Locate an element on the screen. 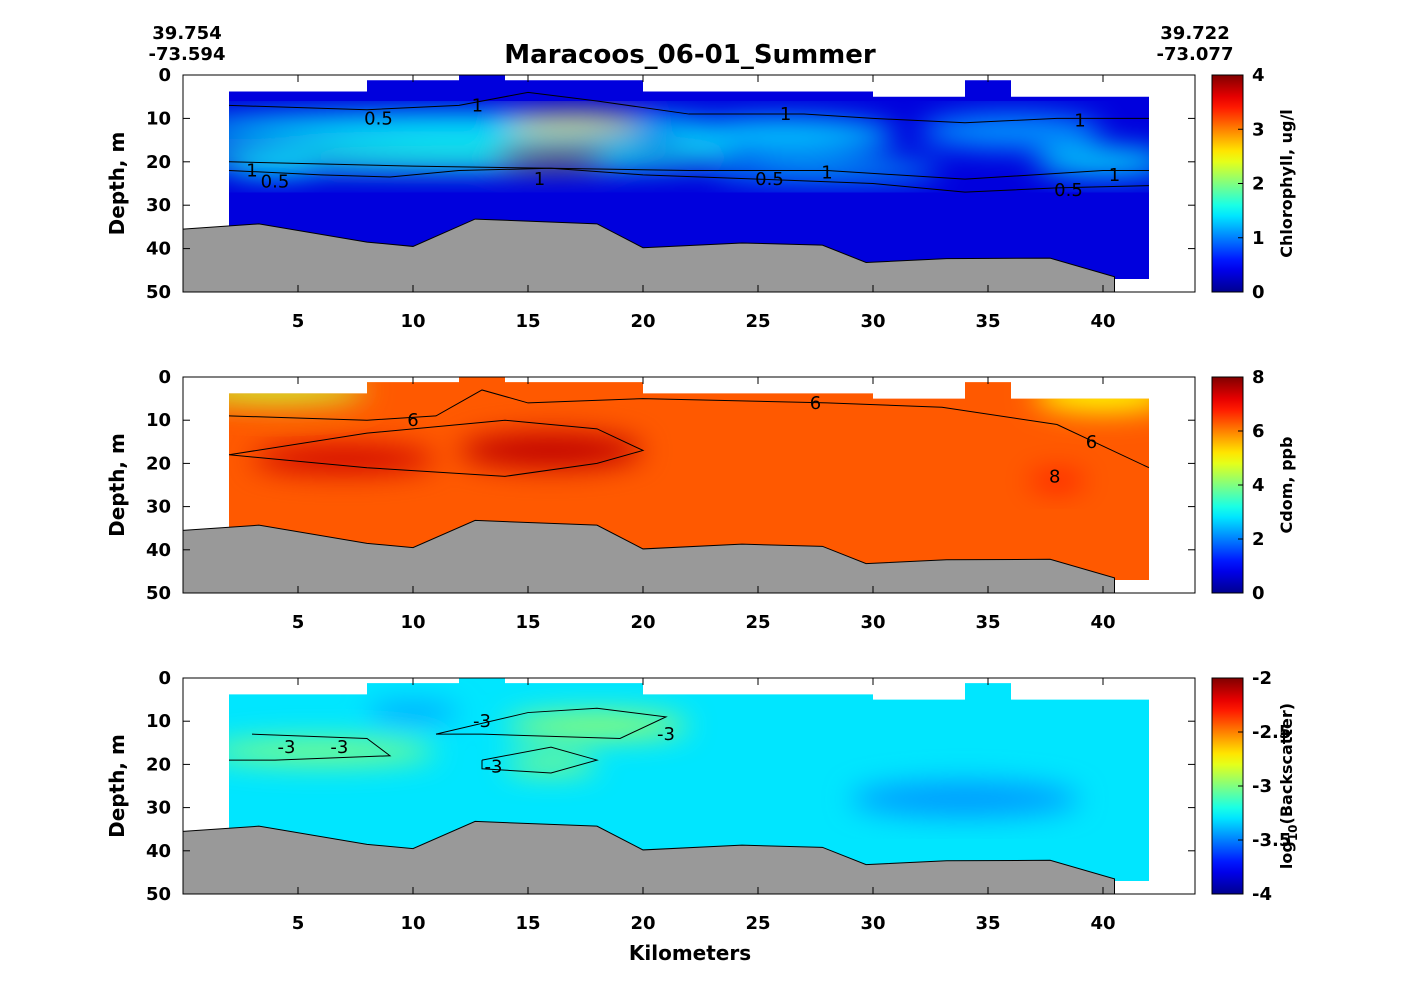 The width and height of the screenshot is (1422, 1005). colorbar-label: log10(Backscatter) is located at coordinates (1288, 786).